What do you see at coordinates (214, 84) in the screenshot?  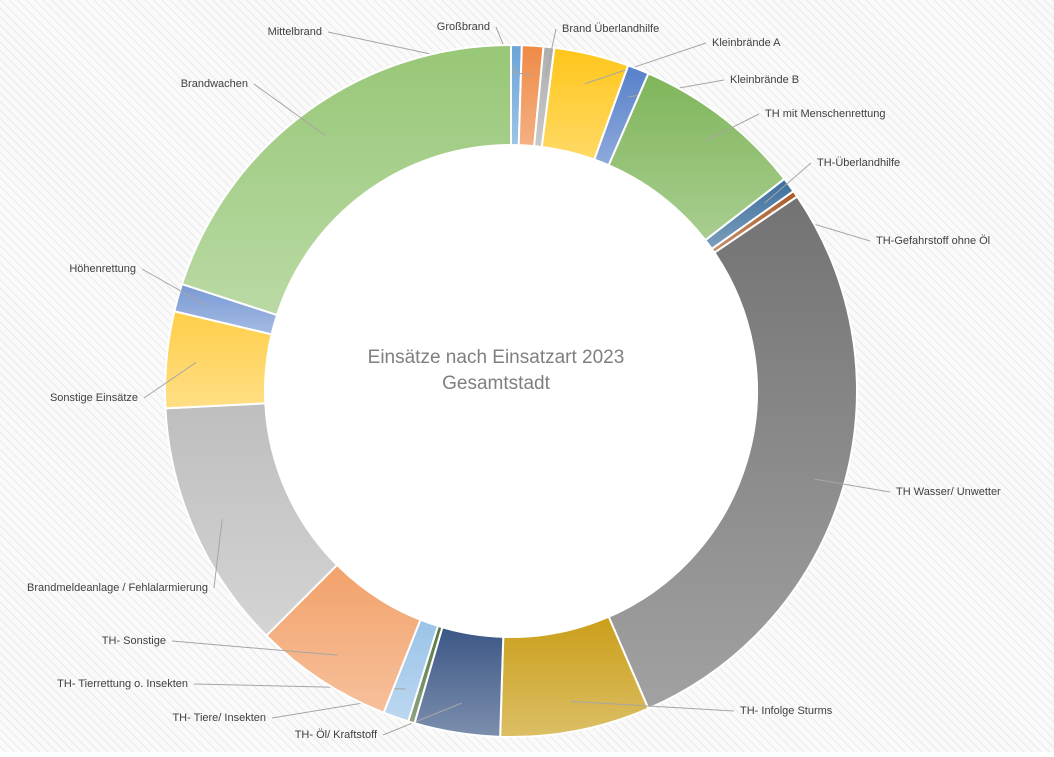 I see `segment-label: Brandwachen` at bounding box center [214, 84].